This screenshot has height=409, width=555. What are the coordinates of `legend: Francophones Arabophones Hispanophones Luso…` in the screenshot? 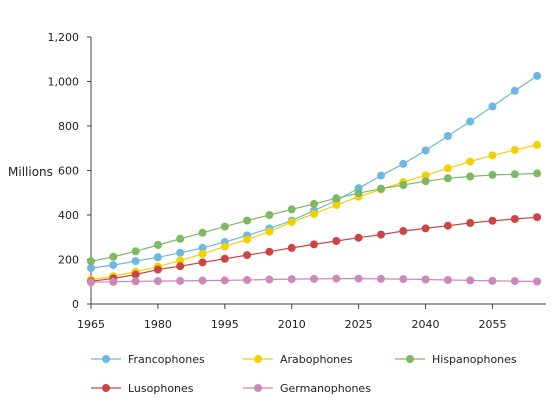 It's located at (304, 374).